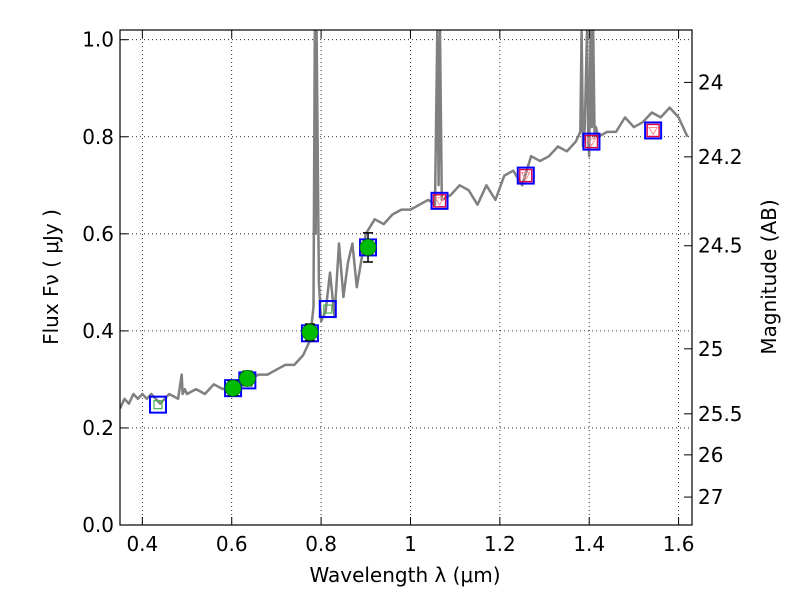 The height and width of the screenshot is (600, 800). What do you see at coordinates (720, 246) in the screenshot?
I see `right-tick-label: 24.5` at bounding box center [720, 246].